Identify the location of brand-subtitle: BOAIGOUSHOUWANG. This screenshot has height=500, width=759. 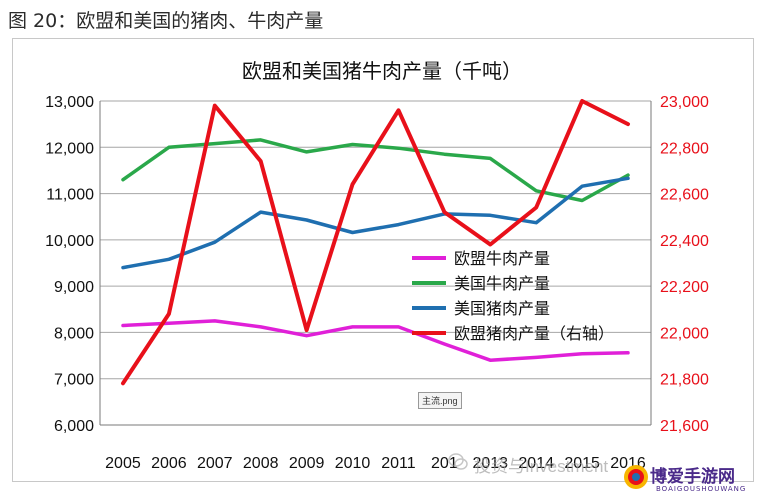
(701, 489).